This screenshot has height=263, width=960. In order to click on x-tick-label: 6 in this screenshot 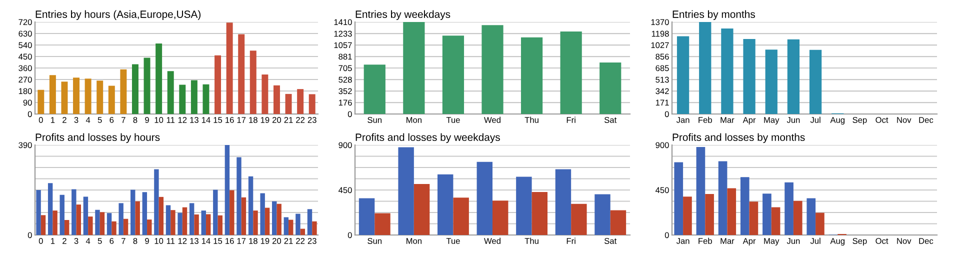, I will do `click(112, 120)`.